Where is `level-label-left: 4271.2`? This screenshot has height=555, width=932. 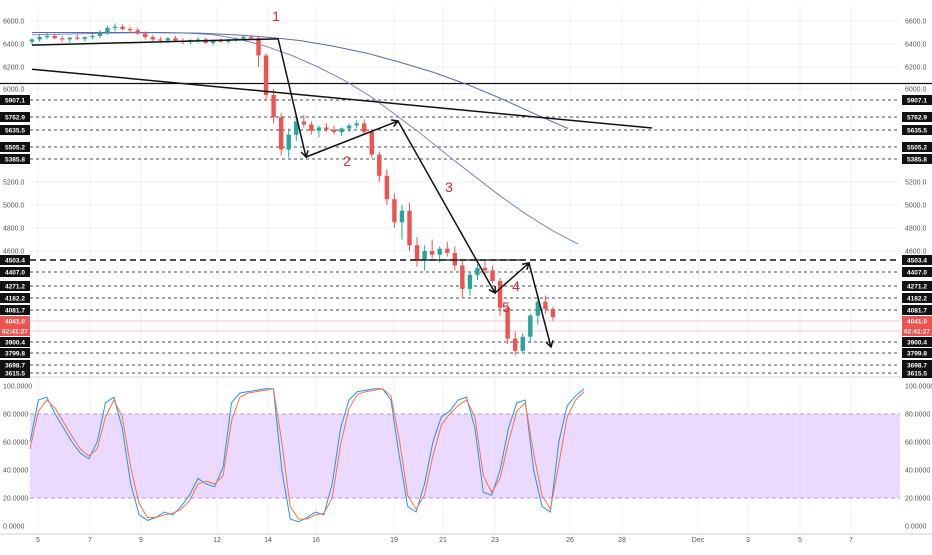
level-label-left: 4271.2 is located at coordinates (15, 287).